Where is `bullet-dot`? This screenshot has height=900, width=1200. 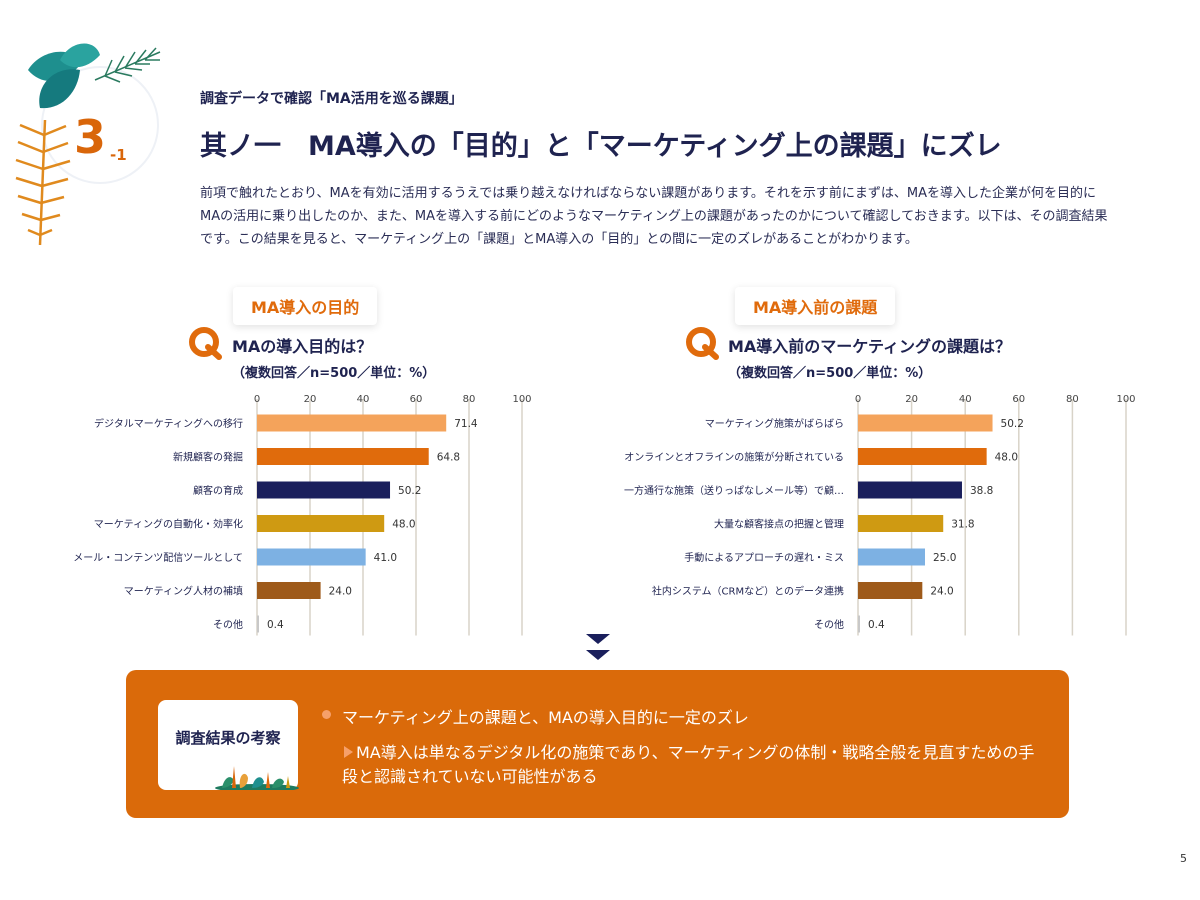 bullet-dot is located at coordinates (326, 714).